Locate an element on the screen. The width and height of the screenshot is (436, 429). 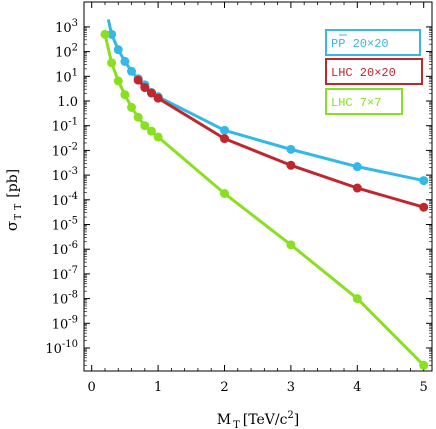
y-tick-label: 10⁻⁴ is located at coordinates (65, 200).